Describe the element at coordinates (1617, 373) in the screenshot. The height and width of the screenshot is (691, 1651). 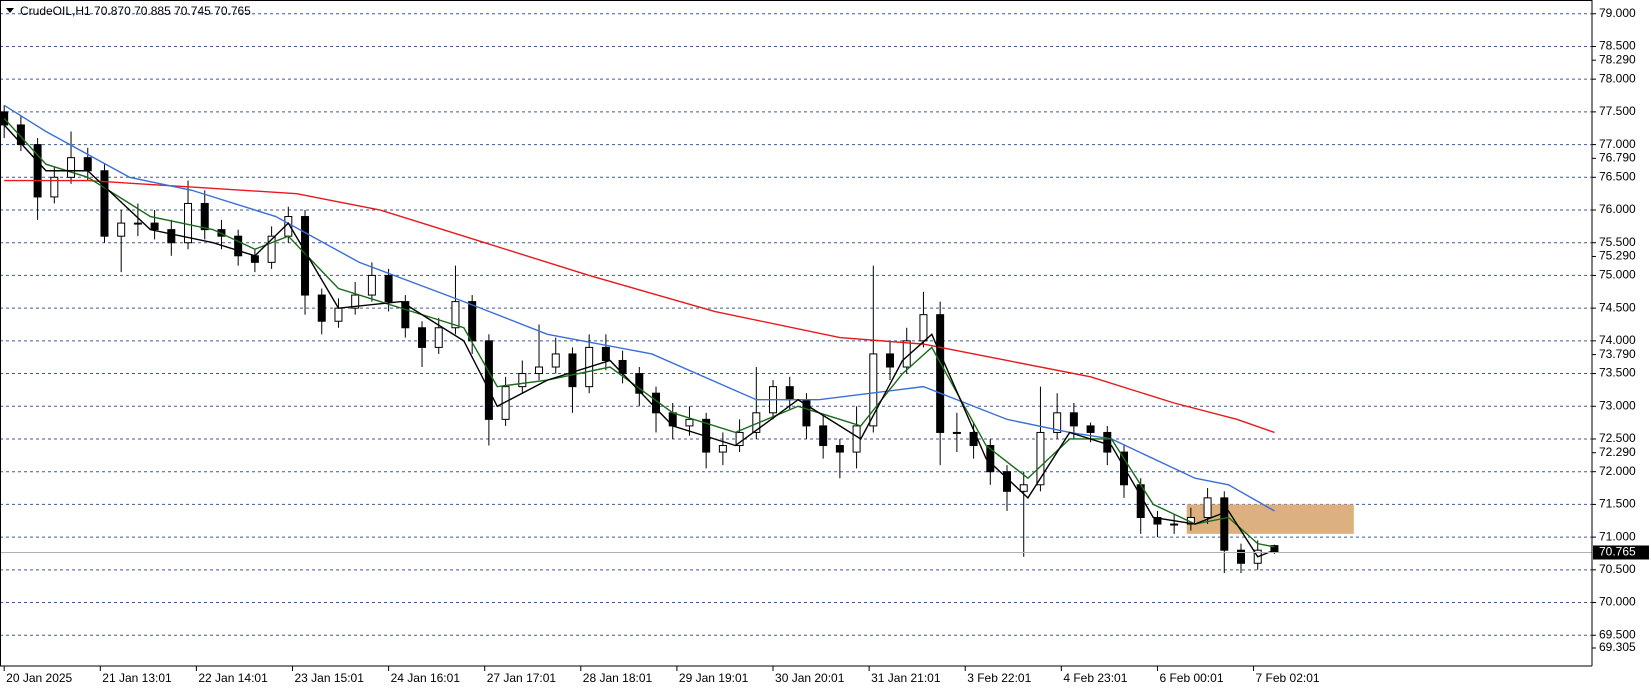
I see `y-tick-label: 73.500` at that location.